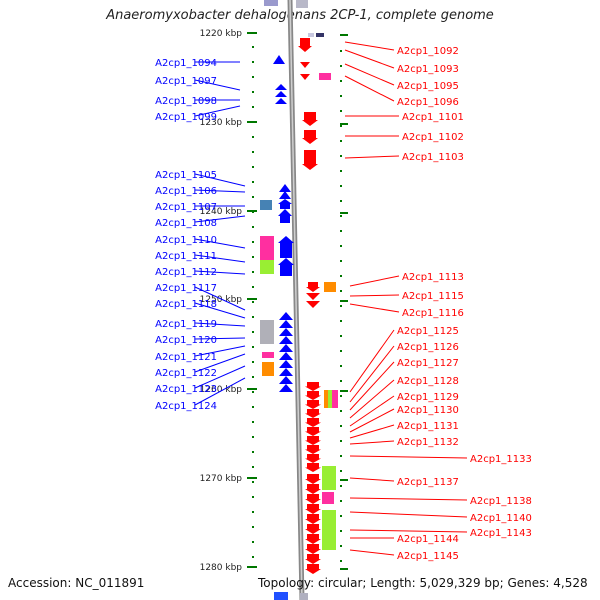  Describe the element at coordinates (186, 223) in the screenshot. I see `left-gene-label: A2cp1_1108` at that location.